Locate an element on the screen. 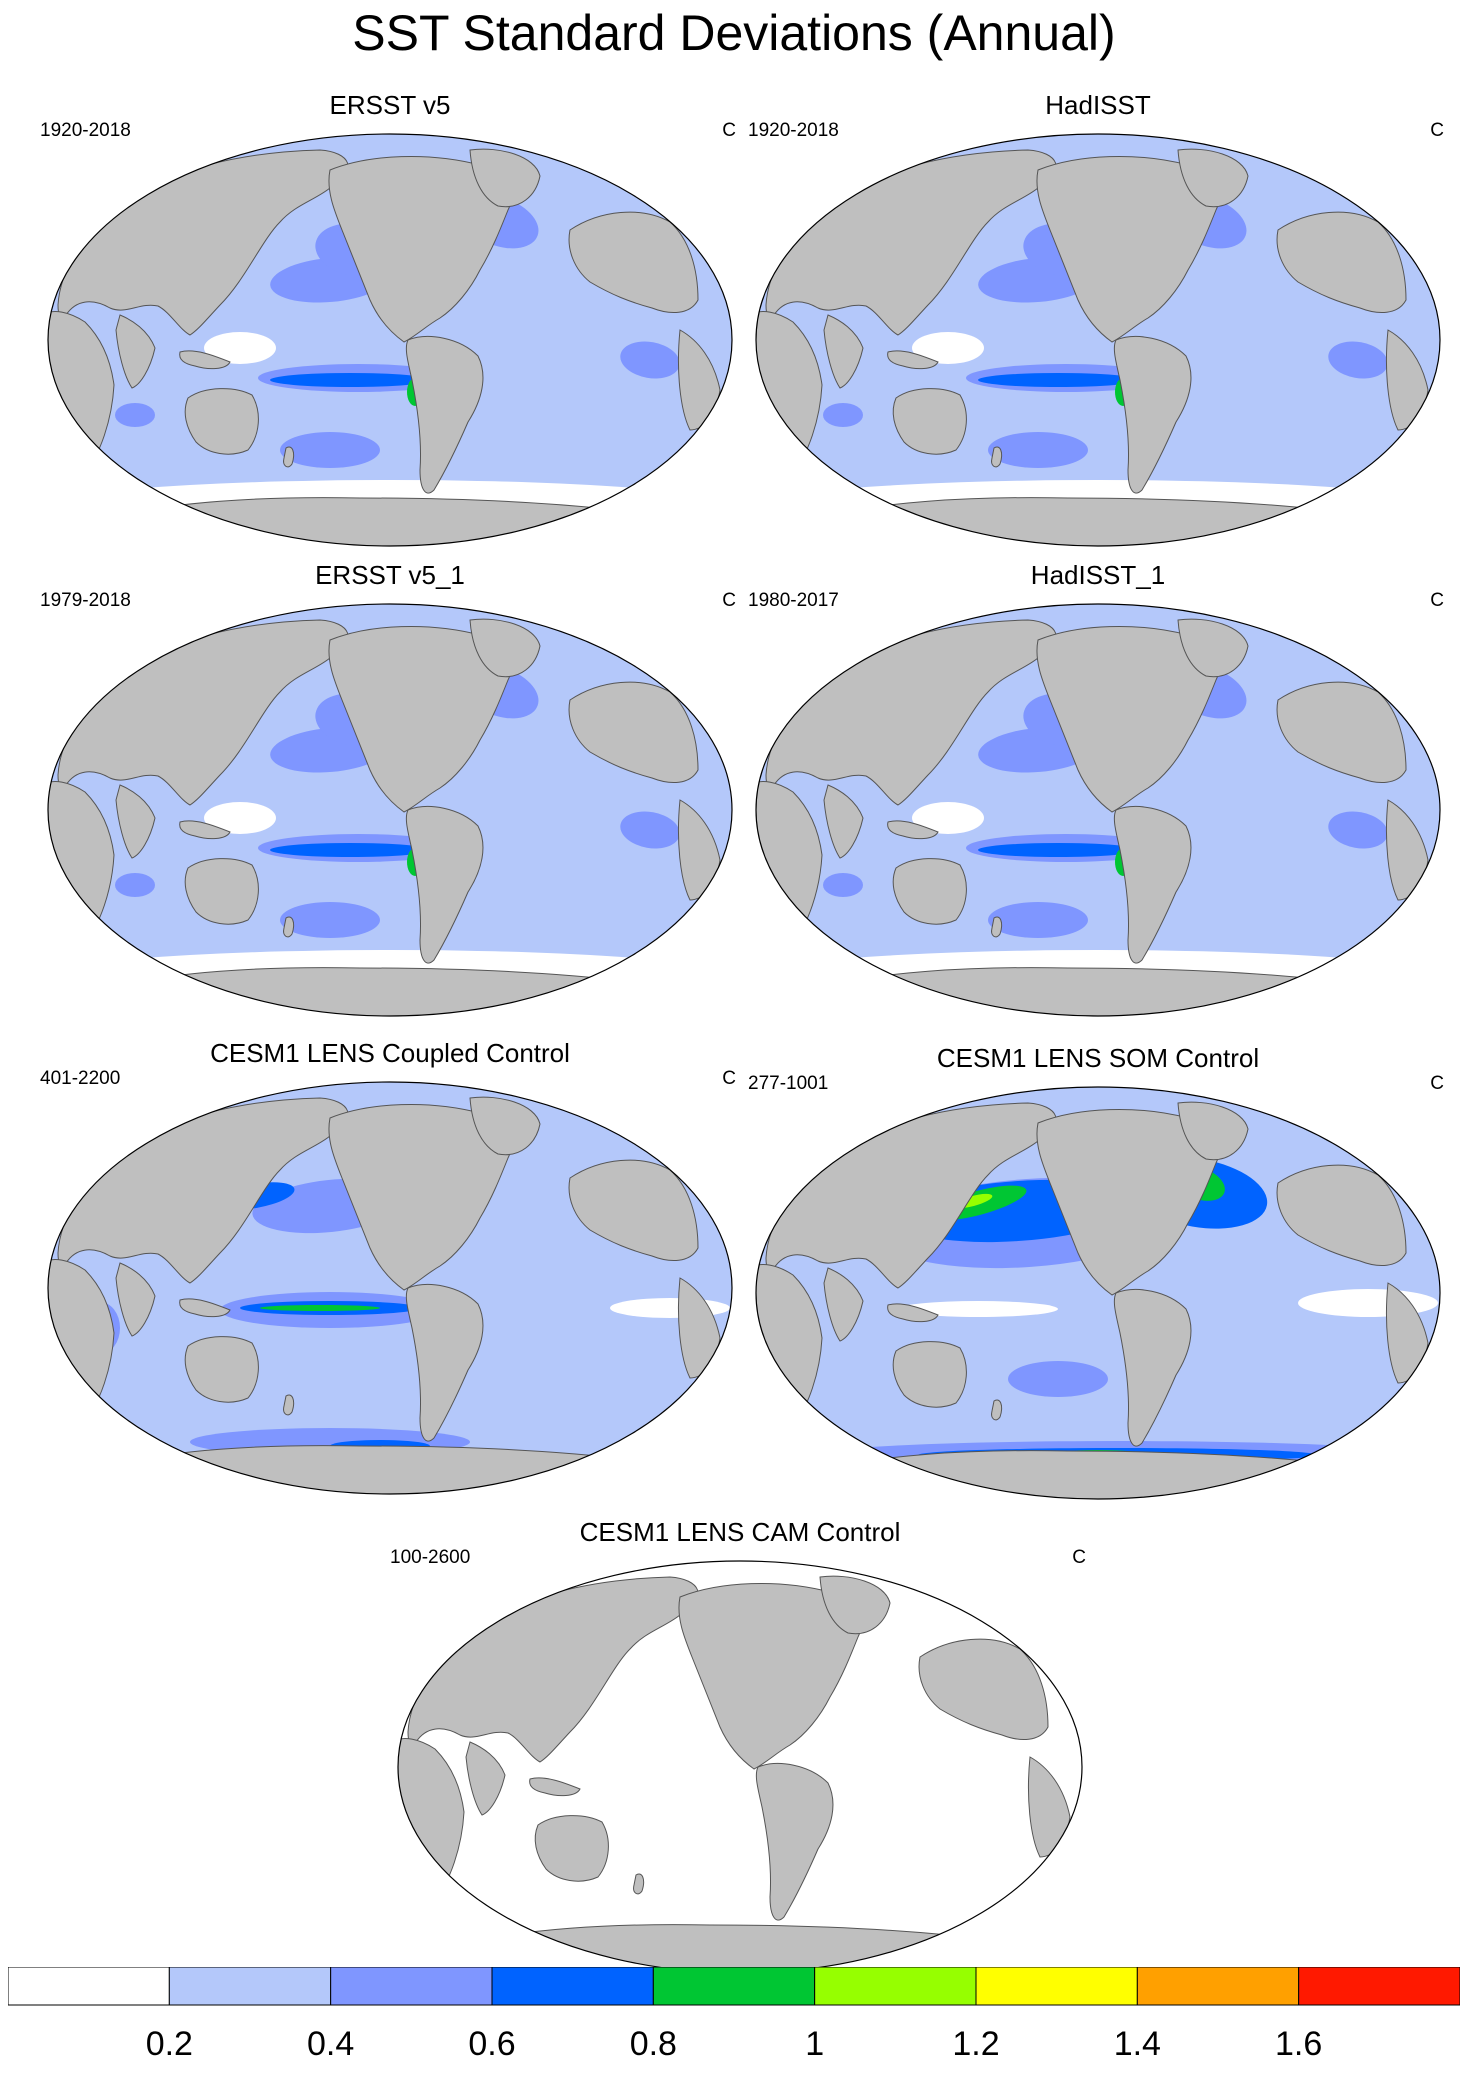  panel-title: CESM1 LENS SOM Control is located at coordinates (1098, 1058).